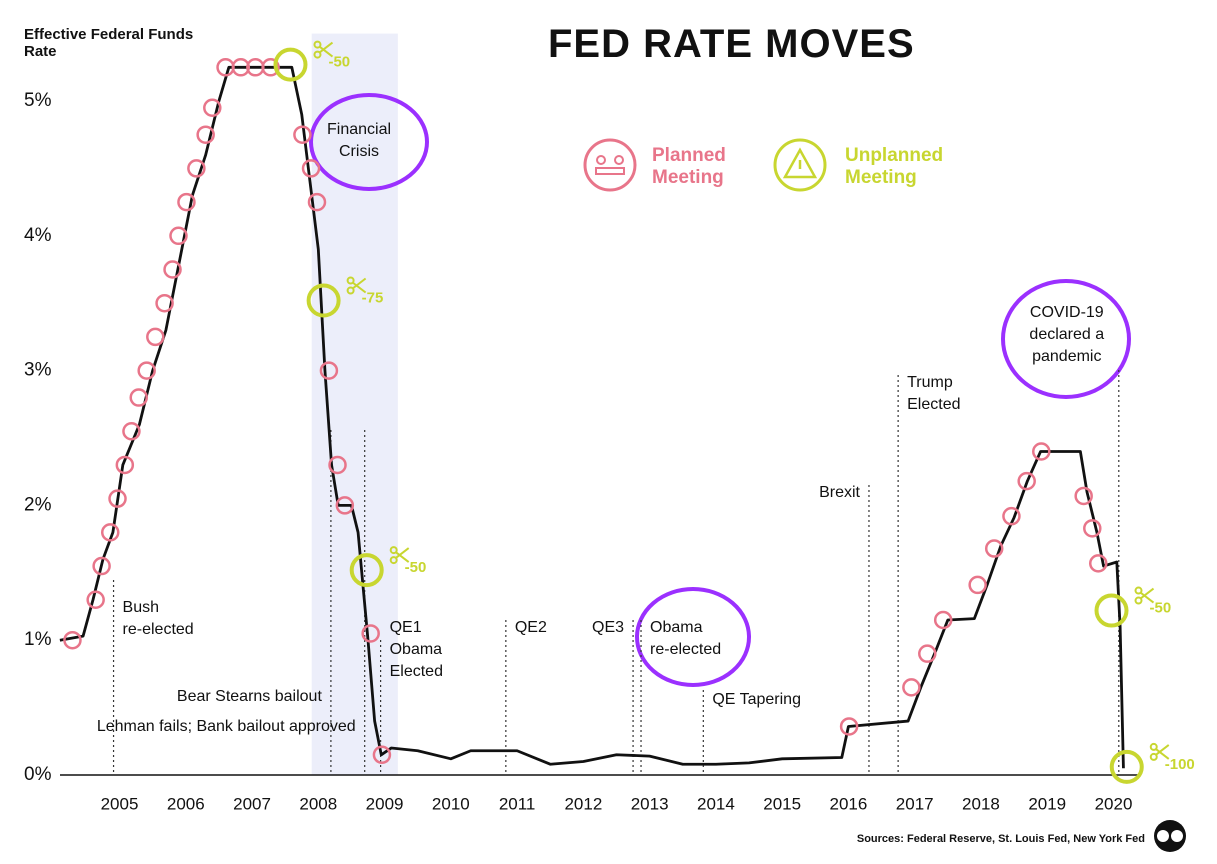  I want to click on annotation-text: QE2, so click(531, 627).